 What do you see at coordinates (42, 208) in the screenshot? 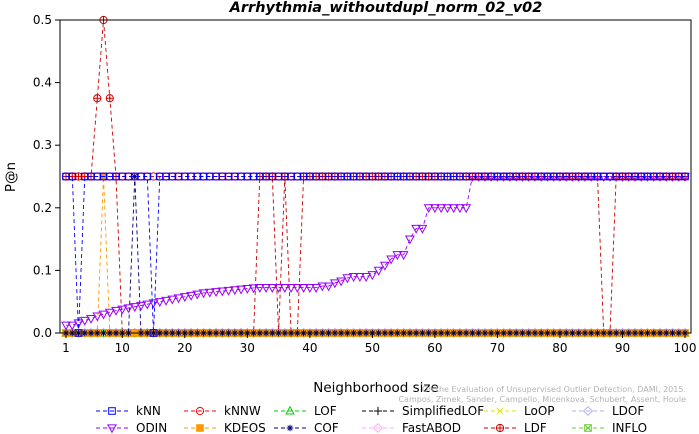
I see `y-tick-label: 0.2` at bounding box center [42, 208].